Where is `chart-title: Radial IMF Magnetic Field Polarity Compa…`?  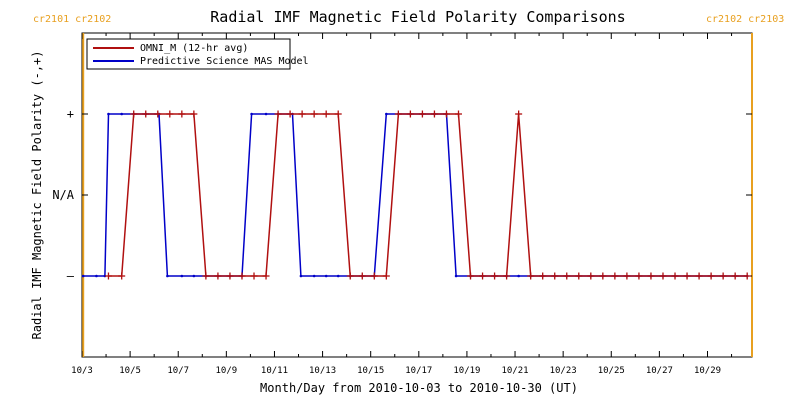 chart-title: Radial IMF Magnetic Field Polarity Compa… is located at coordinates (417, 17).